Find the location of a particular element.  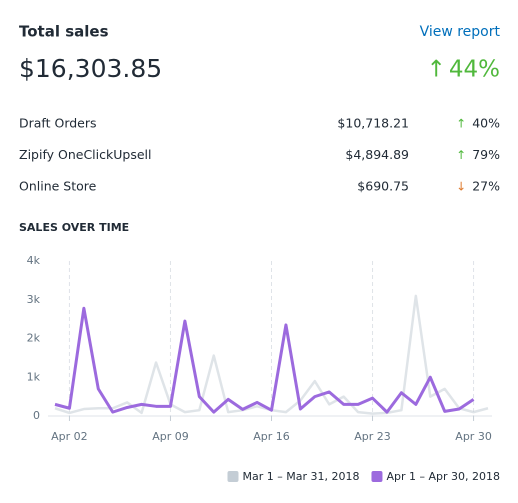

view-report-link: View report is located at coordinates (460, 32).